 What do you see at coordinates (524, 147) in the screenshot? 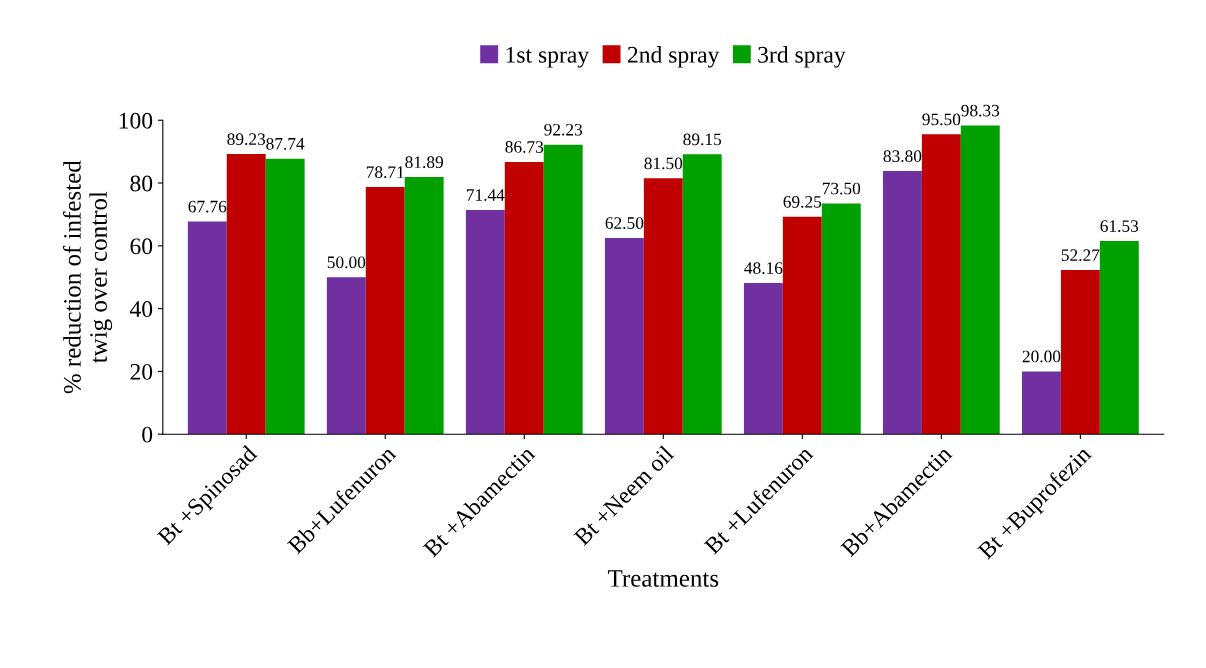
I see `data-label: 86.73` at bounding box center [524, 147].